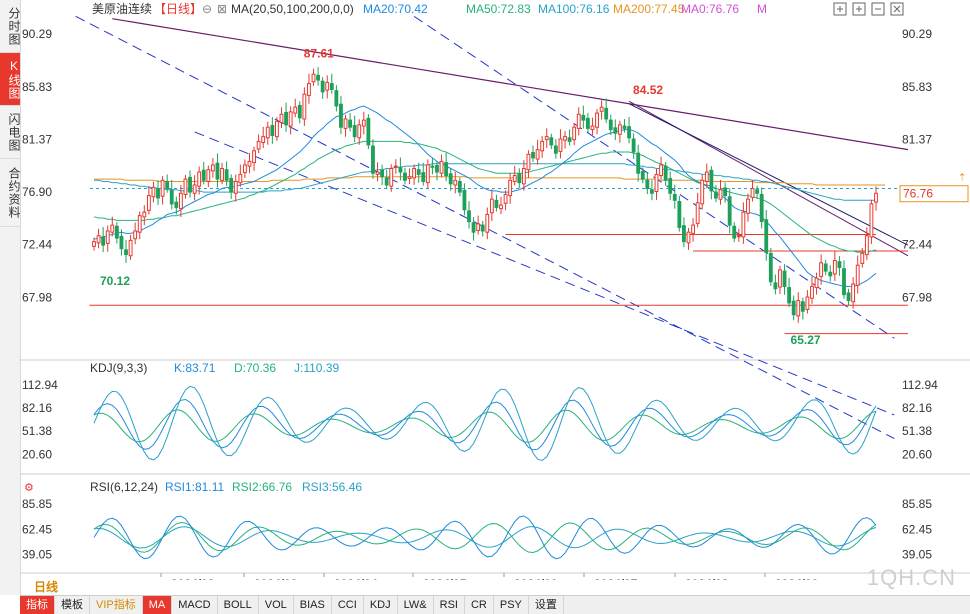 This screenshot has width=970, height=614. I want to click on tab-indicators: 指标, so click(37, 605).